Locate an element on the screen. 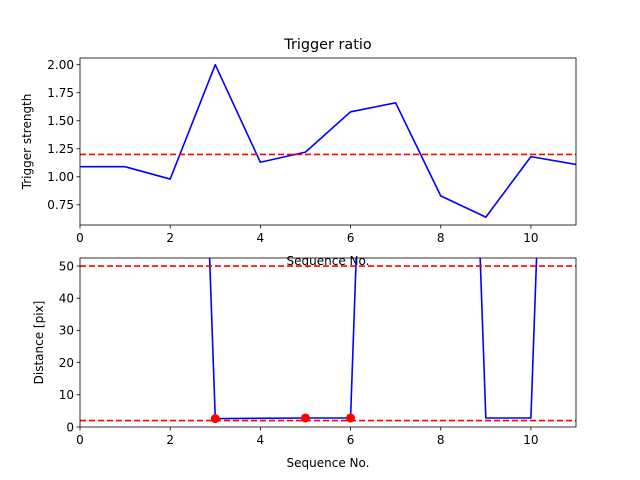 The image size is (640, 480). y-tick-label: 50 is located at coordinates (66, 266).